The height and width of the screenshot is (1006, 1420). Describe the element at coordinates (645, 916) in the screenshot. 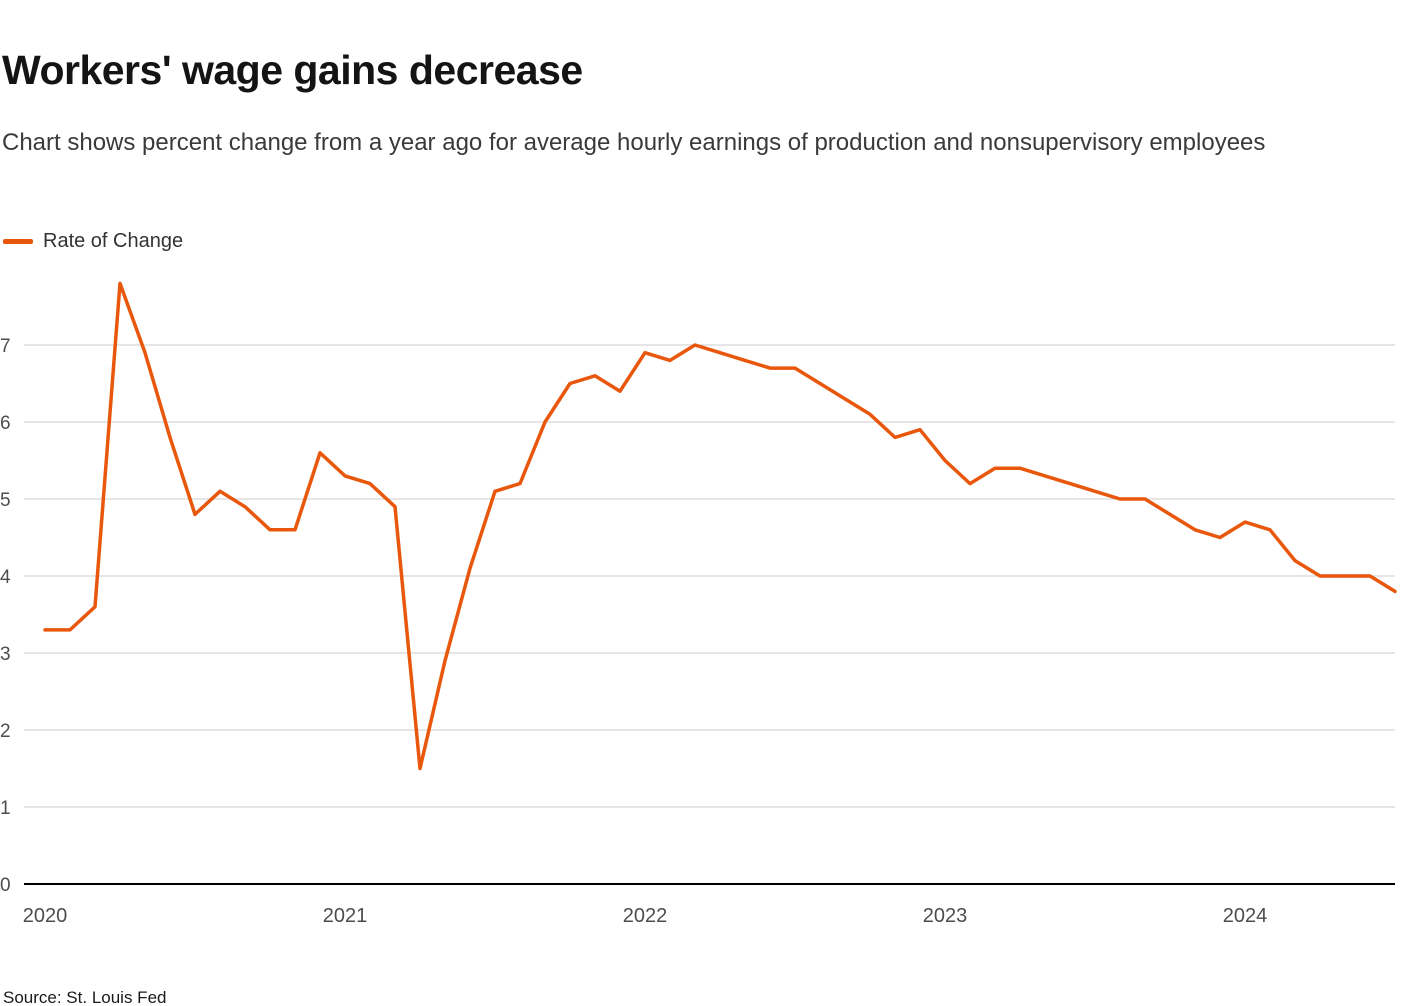

I see `x-axis-tick-label: 2022` at that location.